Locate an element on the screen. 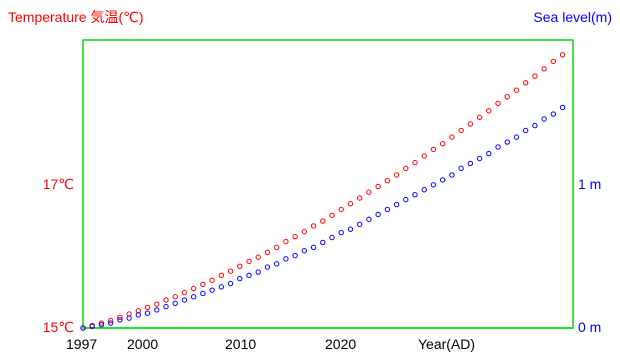  x-tick-label-2010: 2010 is located at coordinates (240, 344).